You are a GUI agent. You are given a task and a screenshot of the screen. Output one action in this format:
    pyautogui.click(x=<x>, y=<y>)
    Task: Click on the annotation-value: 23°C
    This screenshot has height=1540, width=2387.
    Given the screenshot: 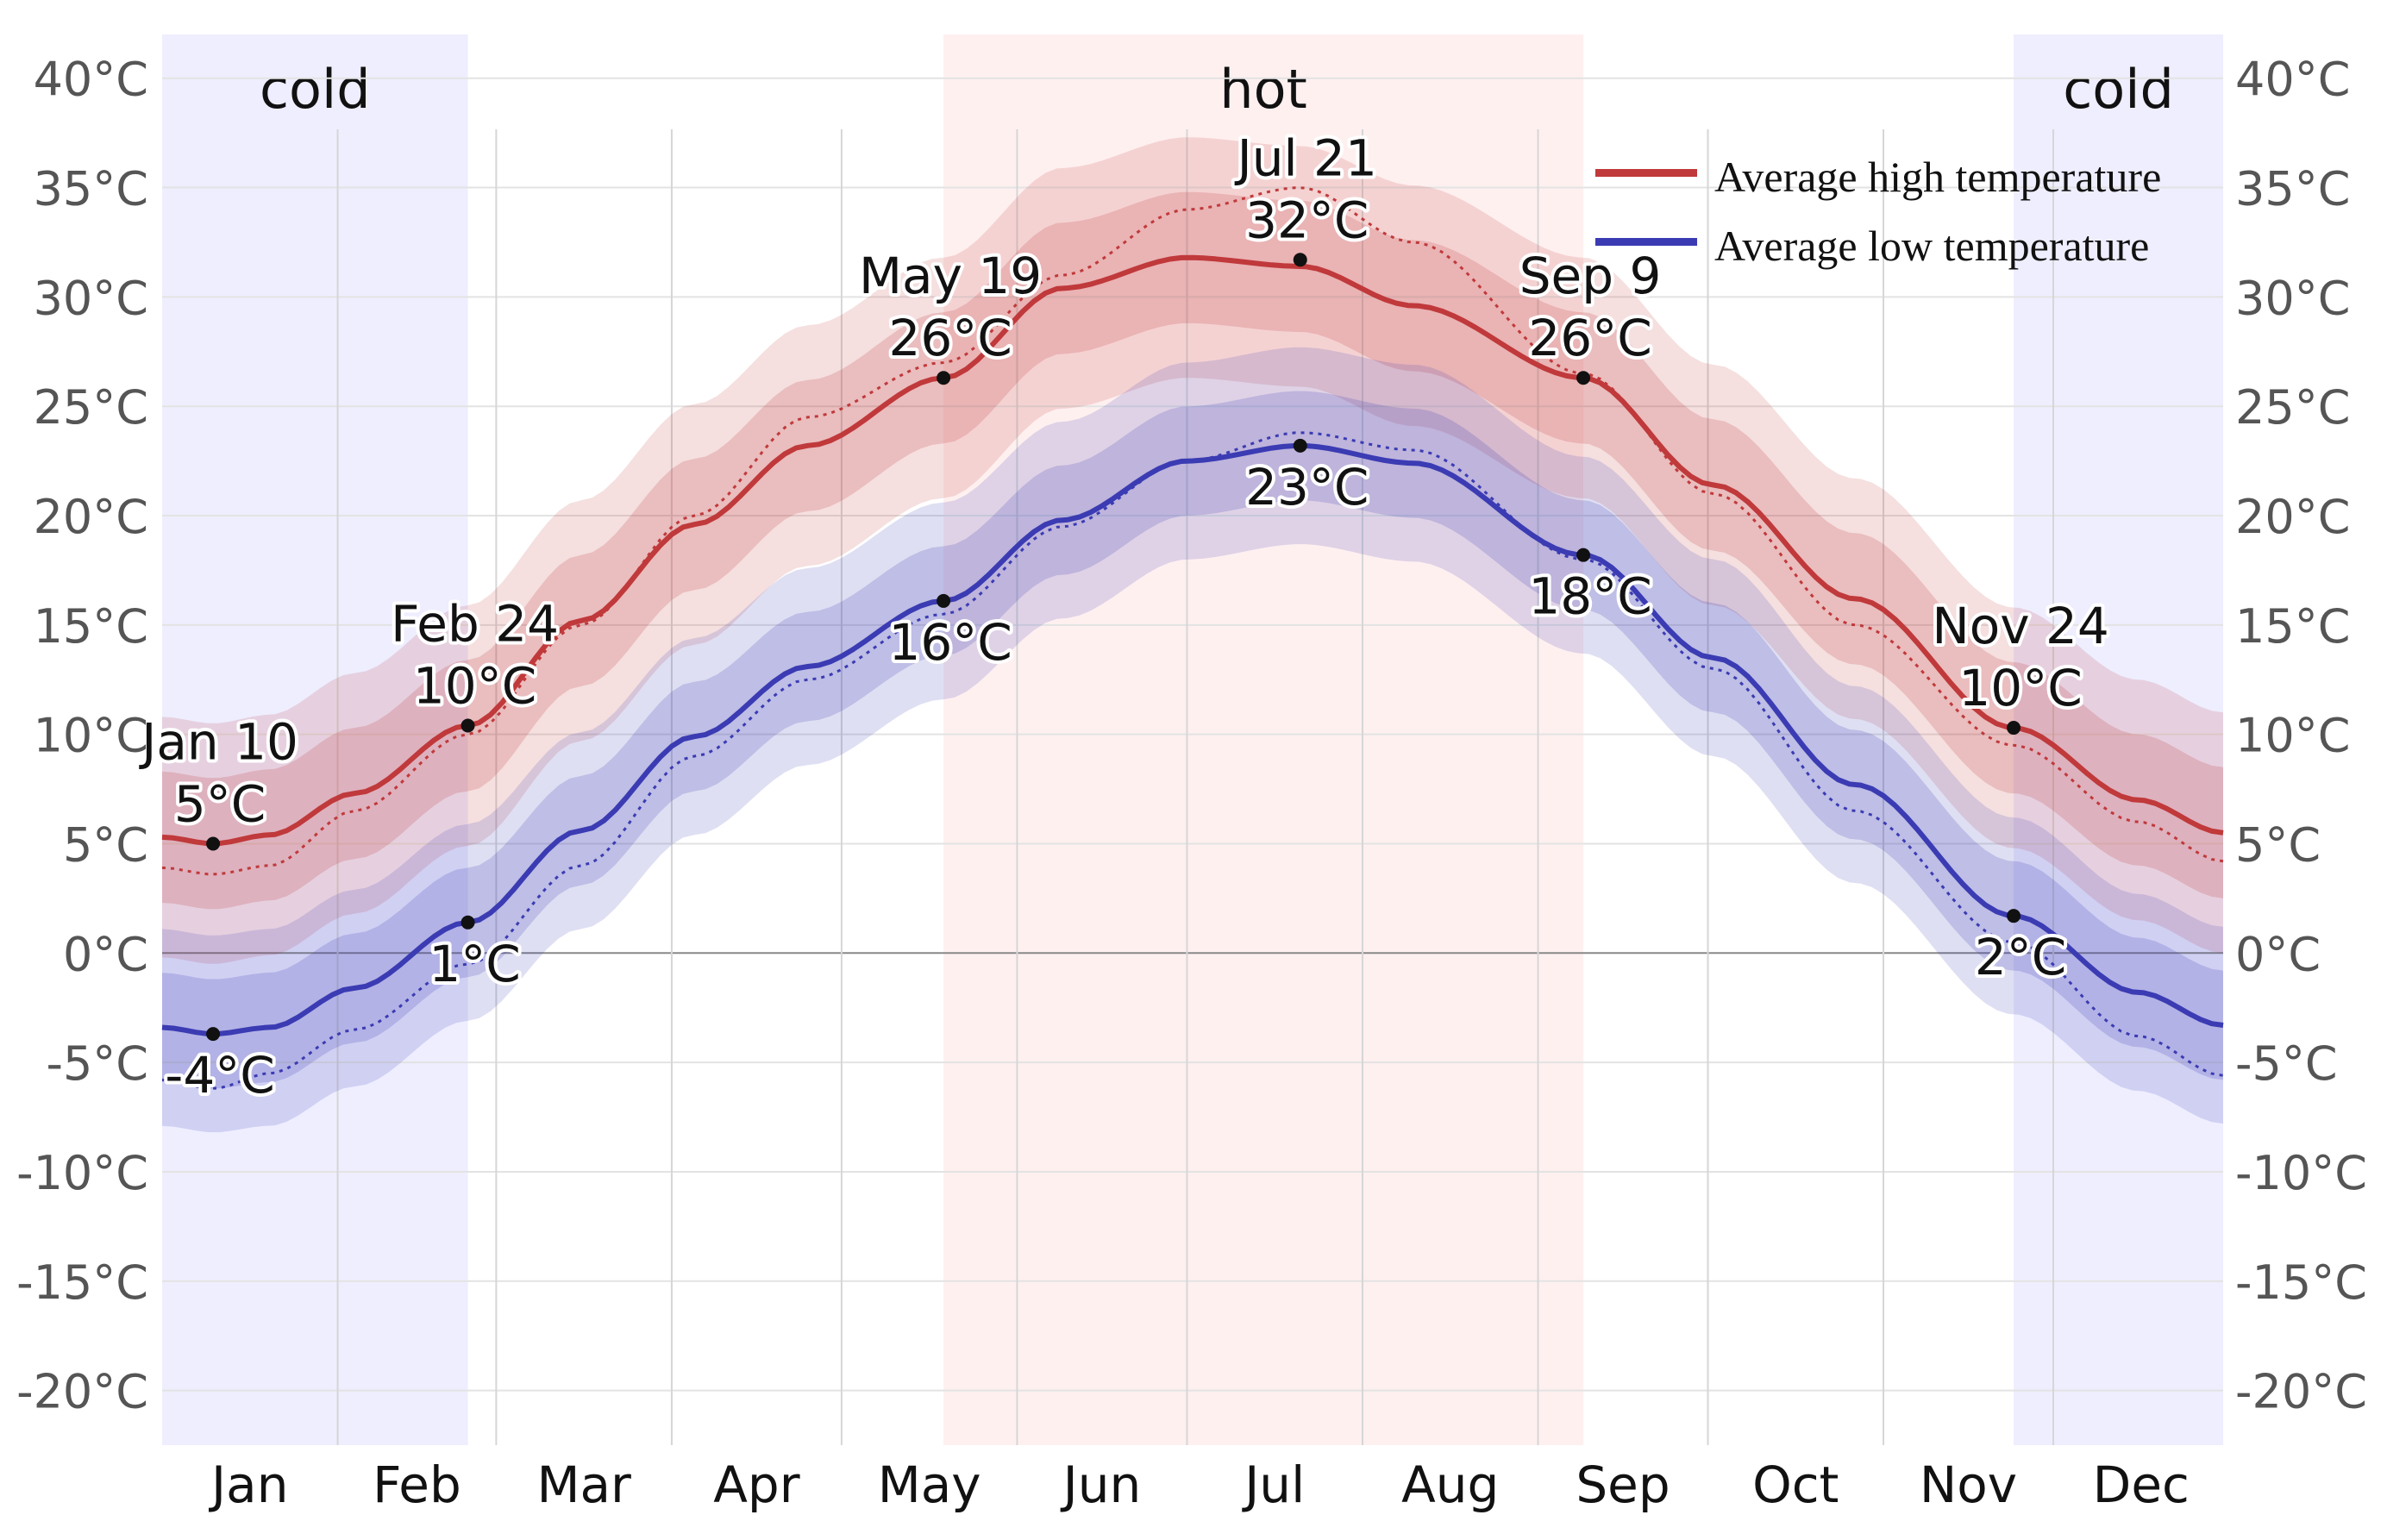 What is the action you would take?
    pyautogui.click(x=1307, y=487)
    